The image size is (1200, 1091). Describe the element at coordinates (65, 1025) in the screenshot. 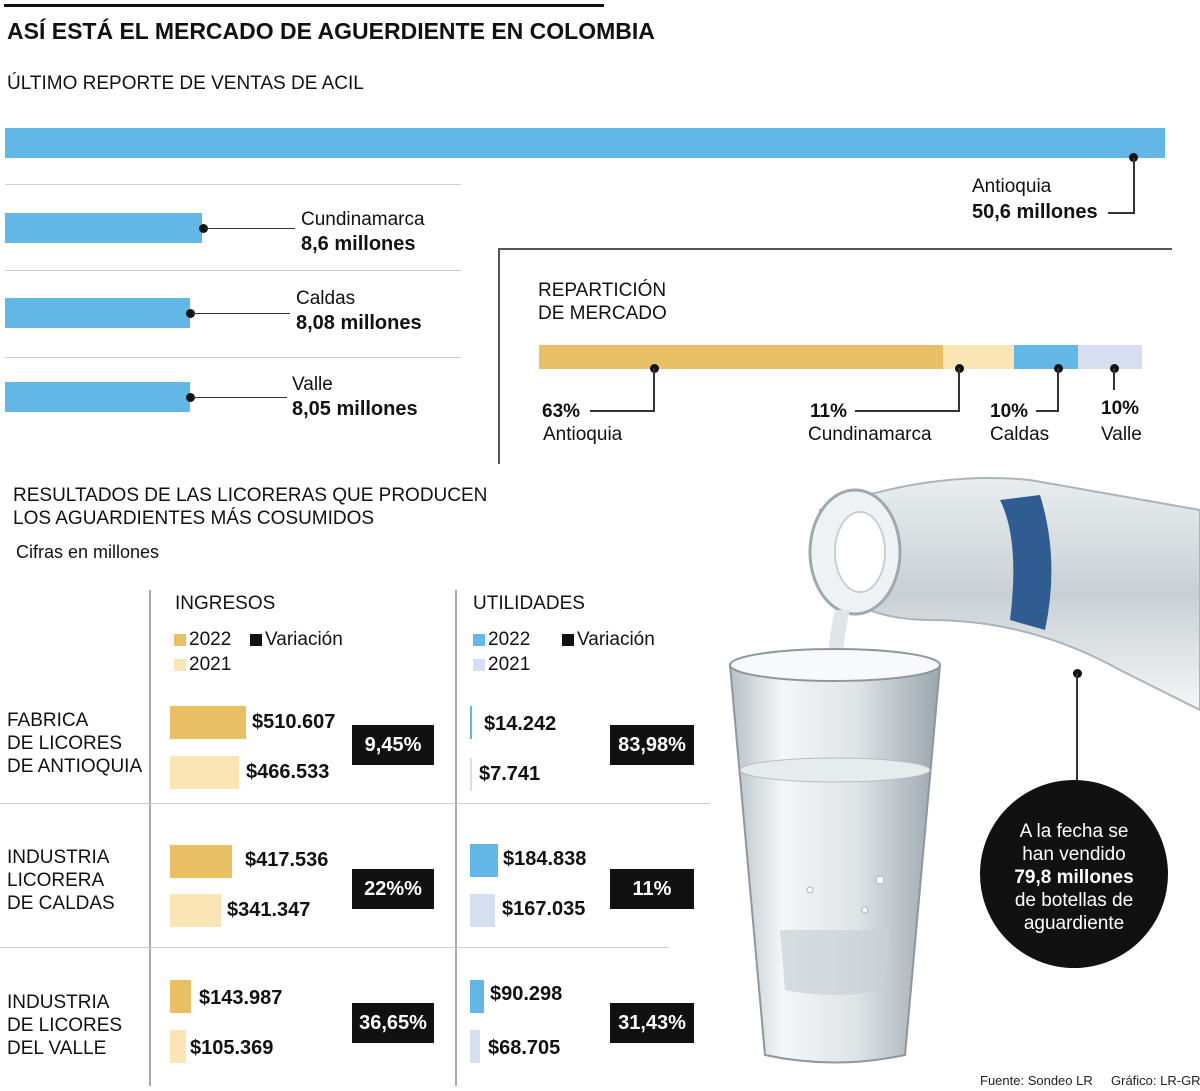

I see `row-label-valle: INDUSTRIA DE LICORES DEL VALLE` at that location.